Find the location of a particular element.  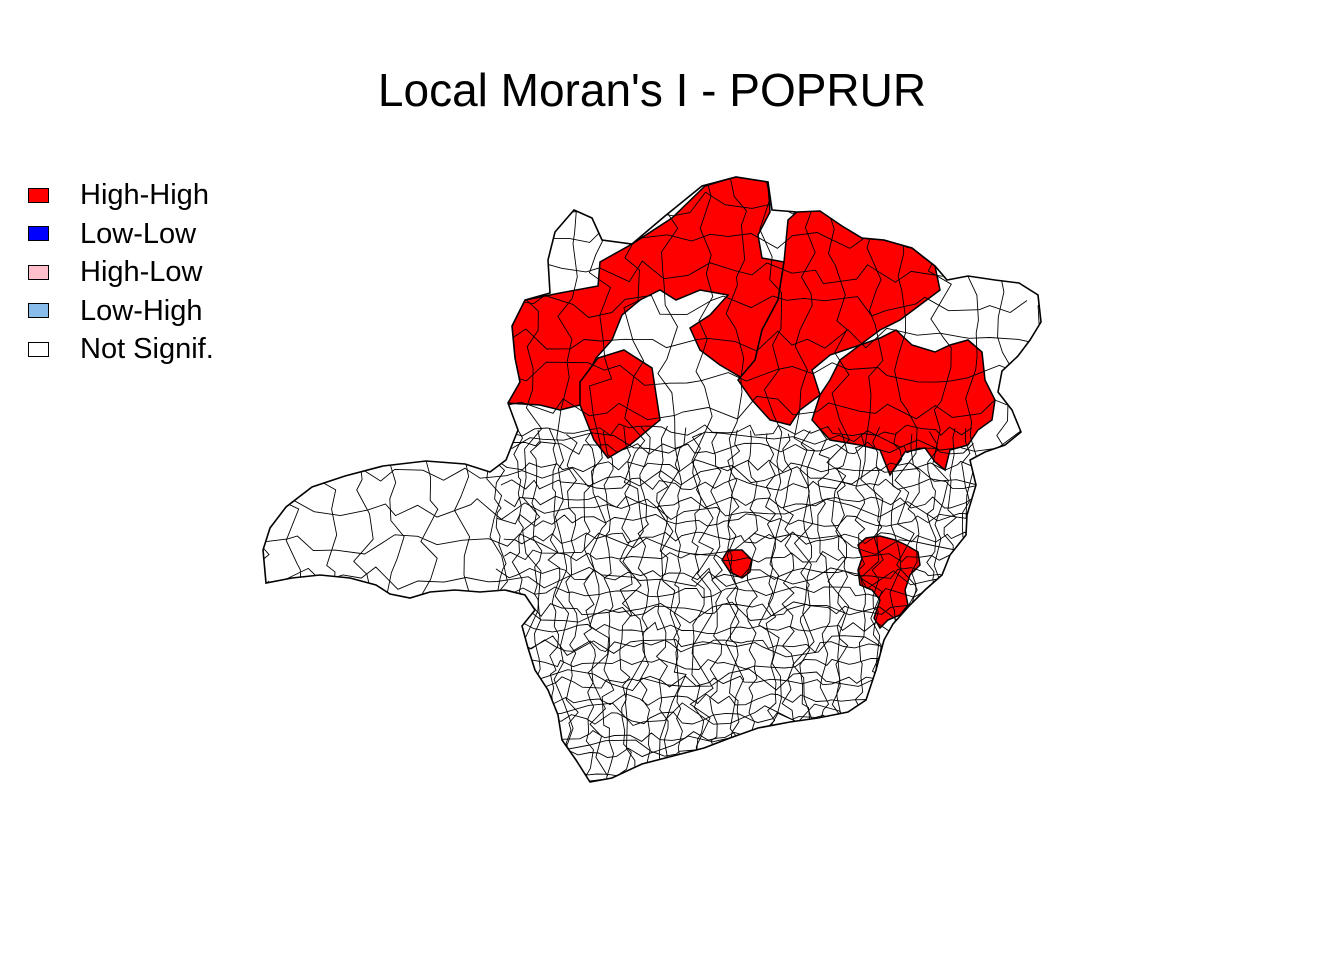

legend-item-high-low: High-Low is located at coordinates (121, 272).